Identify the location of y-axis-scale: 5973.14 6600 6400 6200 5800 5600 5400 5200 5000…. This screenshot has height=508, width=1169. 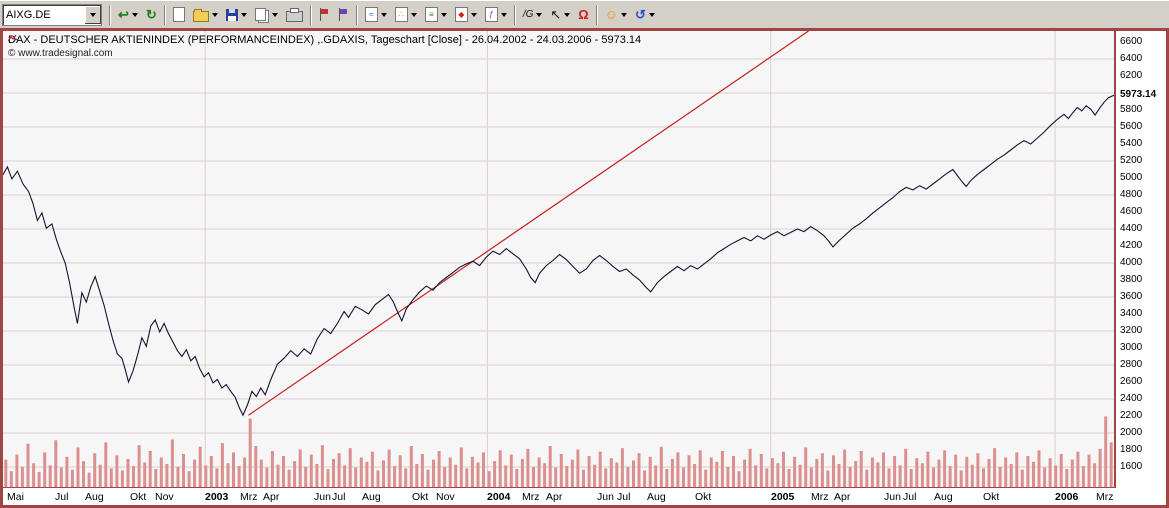
(1141, 268).